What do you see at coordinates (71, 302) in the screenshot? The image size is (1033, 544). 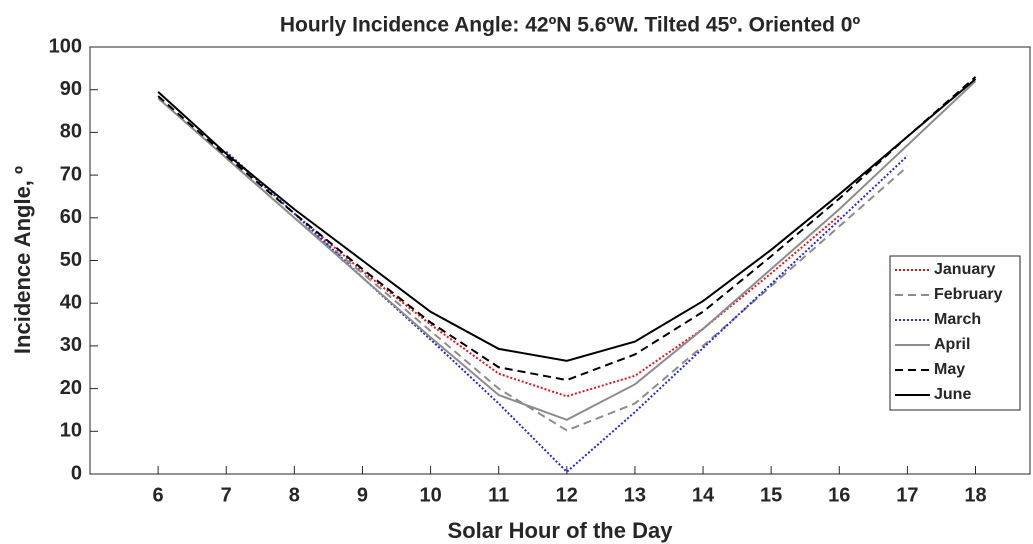 I see `y-tick-label: 40` at bounding box center [71, 302].